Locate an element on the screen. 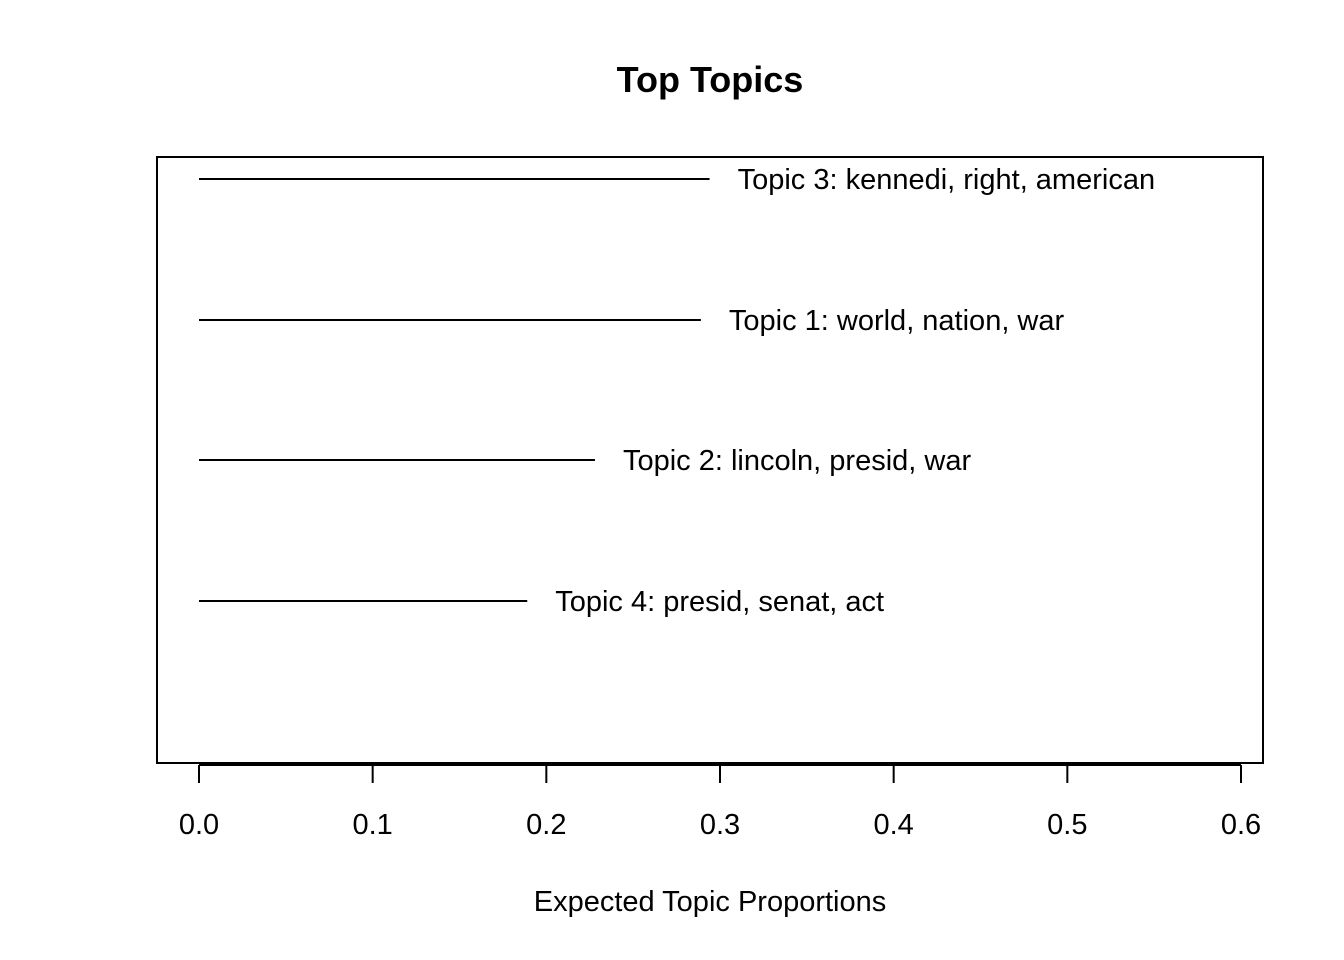 This screenshot has height=960, width=1344. x-tick-label-2: 0.2 is located at coordinates (546, 825).